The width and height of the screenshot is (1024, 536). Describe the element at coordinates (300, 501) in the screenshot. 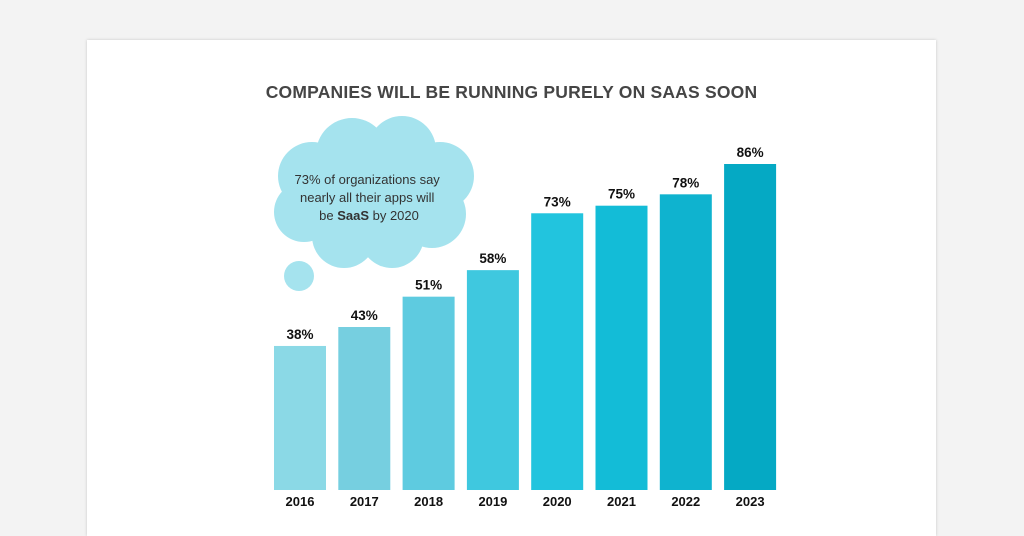

I see `category-label-2016: 2016` at that location.